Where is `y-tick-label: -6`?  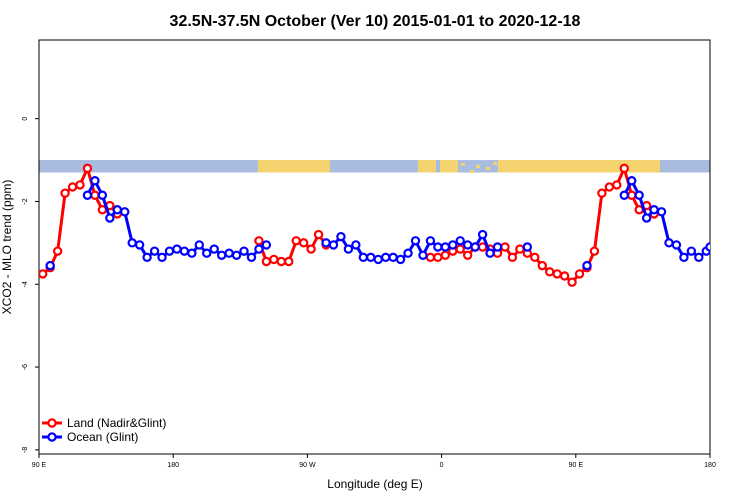
y-tick-label: -6 is located at coordinates (25, 367).